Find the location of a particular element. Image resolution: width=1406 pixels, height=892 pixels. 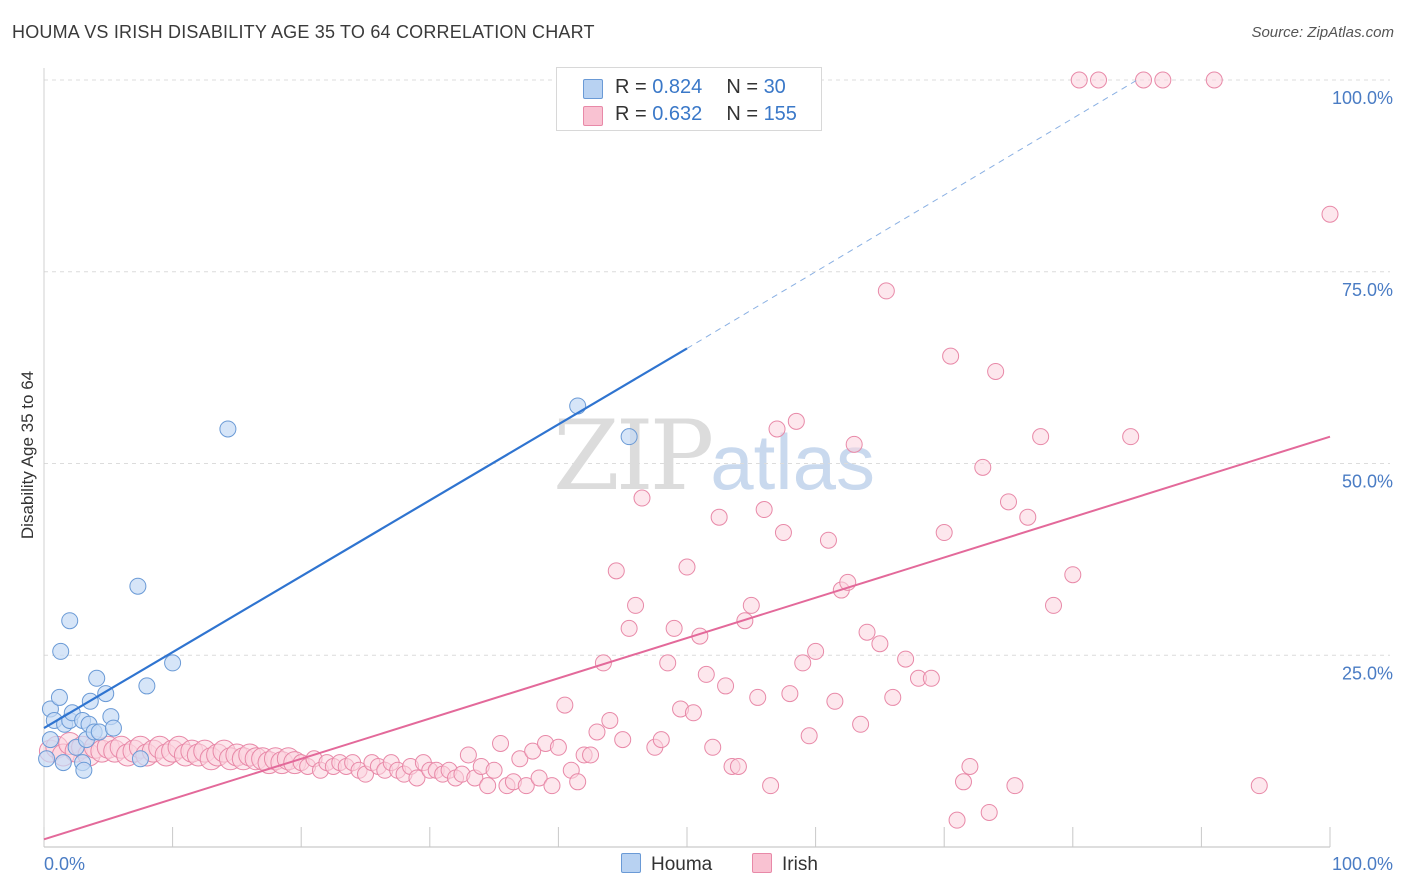

legend: R = 0.824 N = 30 R = 0.632 N = 155 is located at coordinates (689, 99).